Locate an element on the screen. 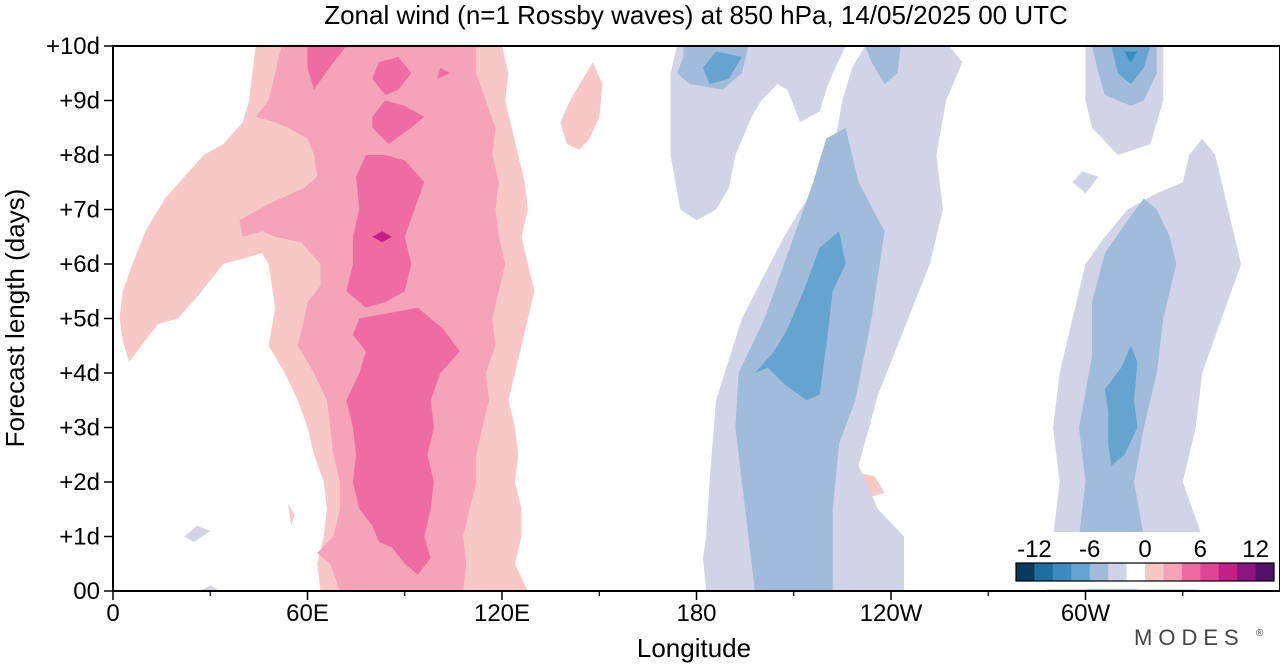 The height and width of the screenshot is (664, 1280). y-axis-label: Forecast length (days) is located at coordinates (15, 318).